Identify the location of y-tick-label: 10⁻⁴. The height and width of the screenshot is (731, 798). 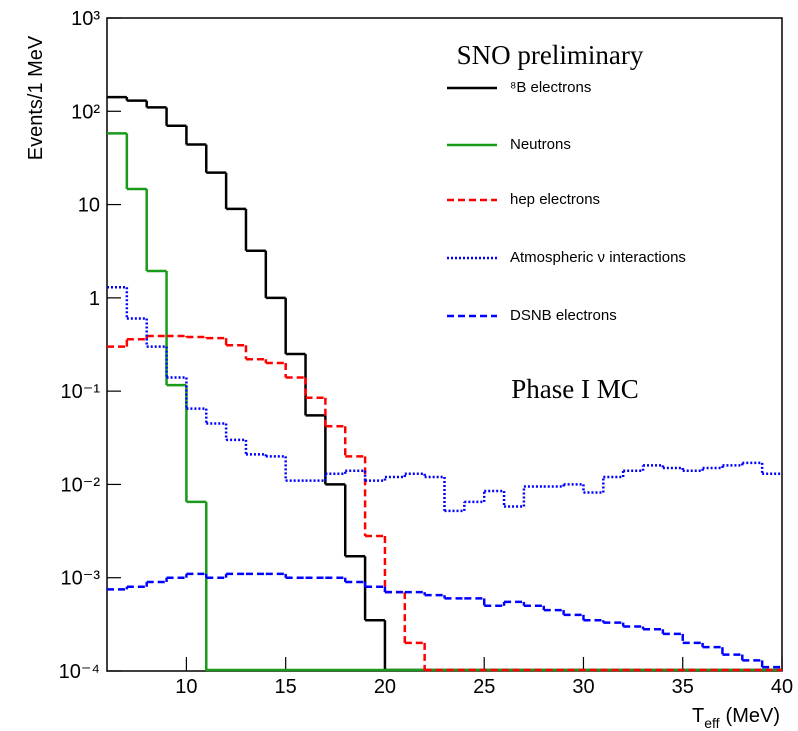
(79, 672).